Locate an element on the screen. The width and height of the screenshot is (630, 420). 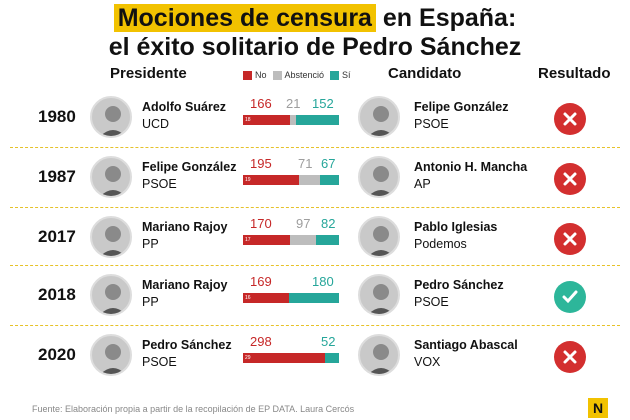
segment-label: 16 is located at coordinates (248, 298).